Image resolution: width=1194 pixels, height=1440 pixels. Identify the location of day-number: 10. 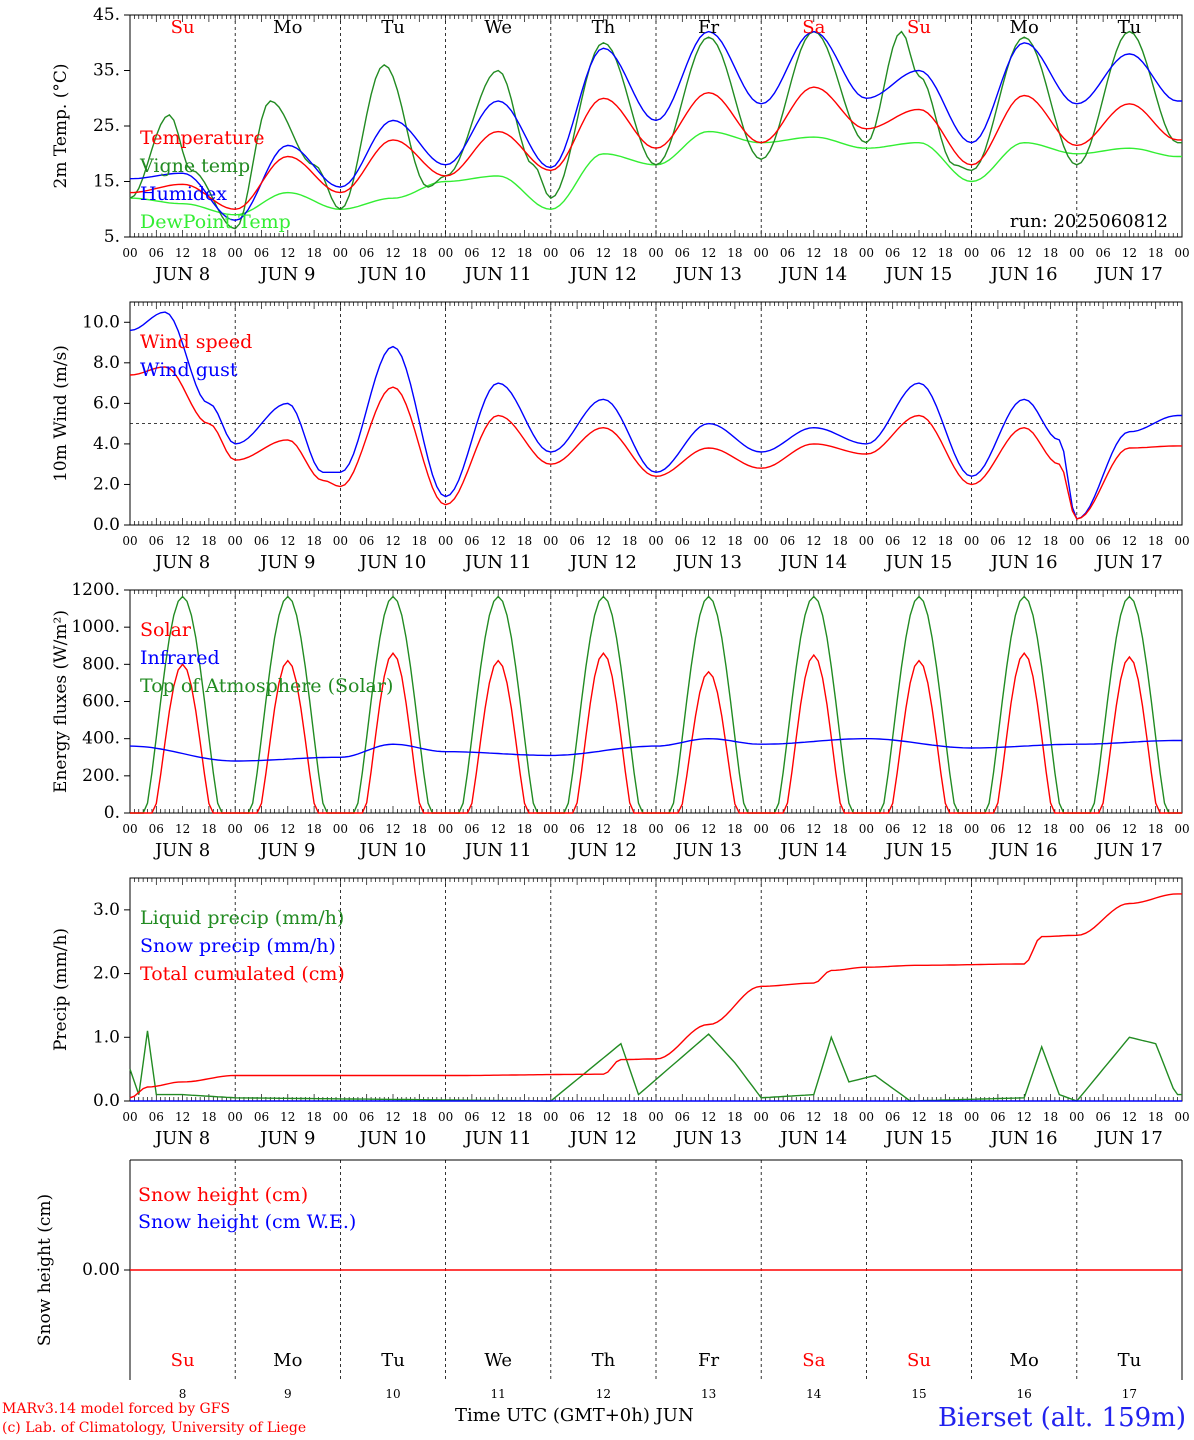
(392, 1394).